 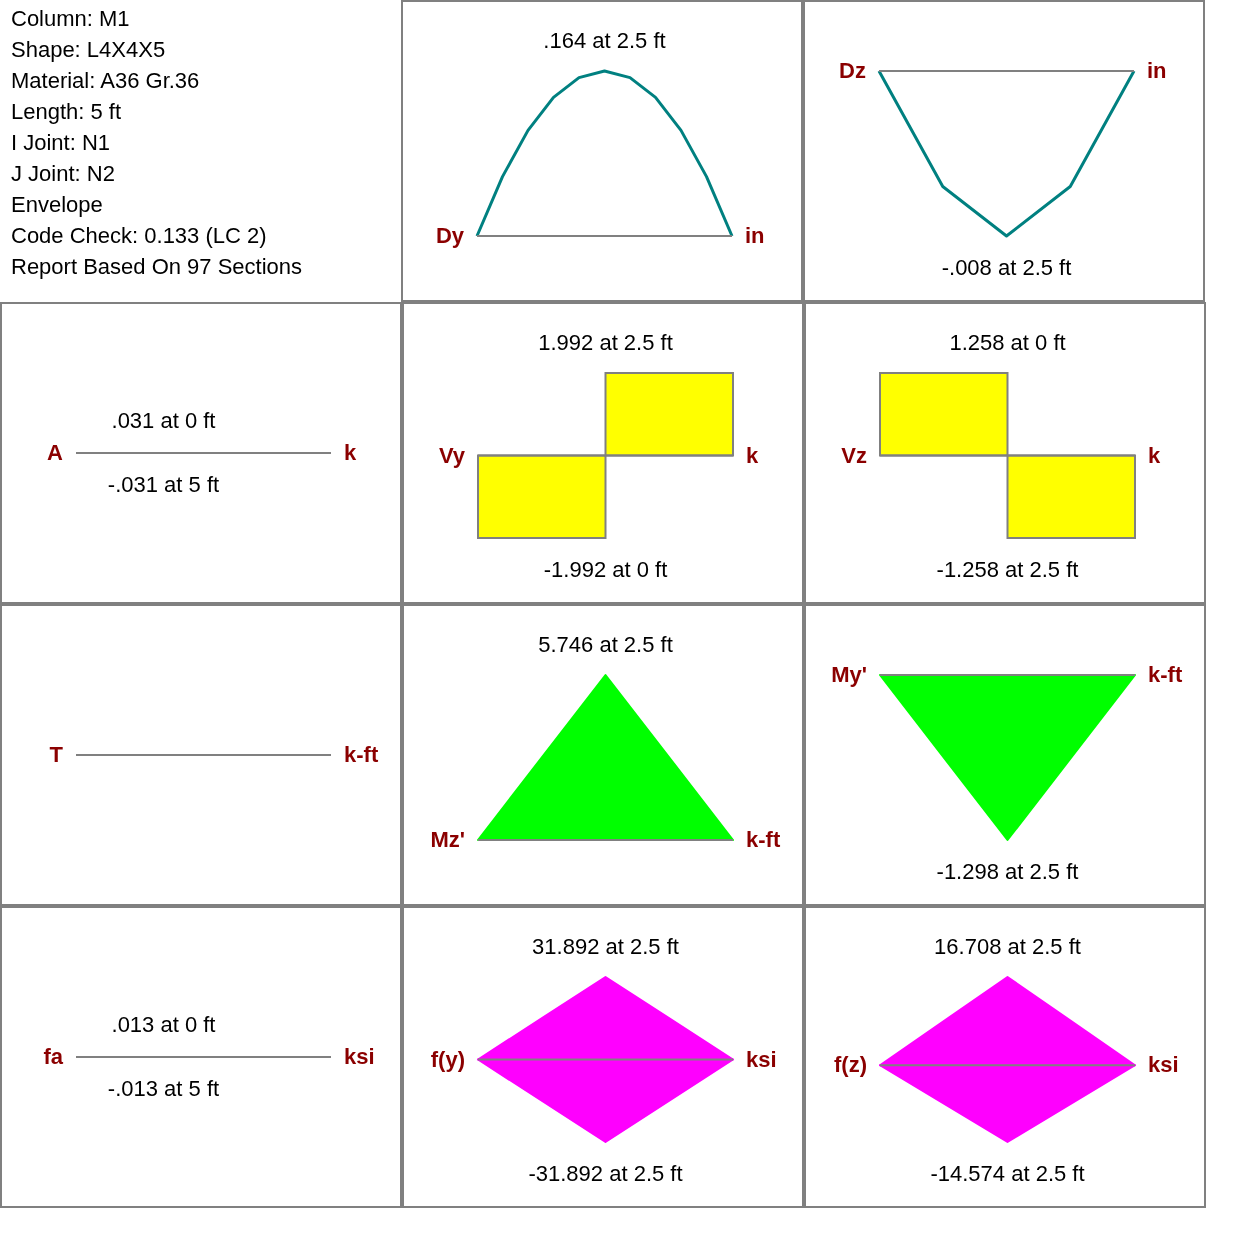 I want to click on text: Material: A36 Gr.36, so click(x=105, y=80).